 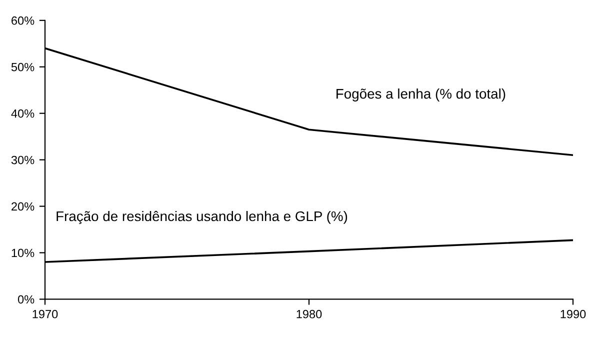 I want to click on x-tick-label: 1970, so click(x=45, y=314).